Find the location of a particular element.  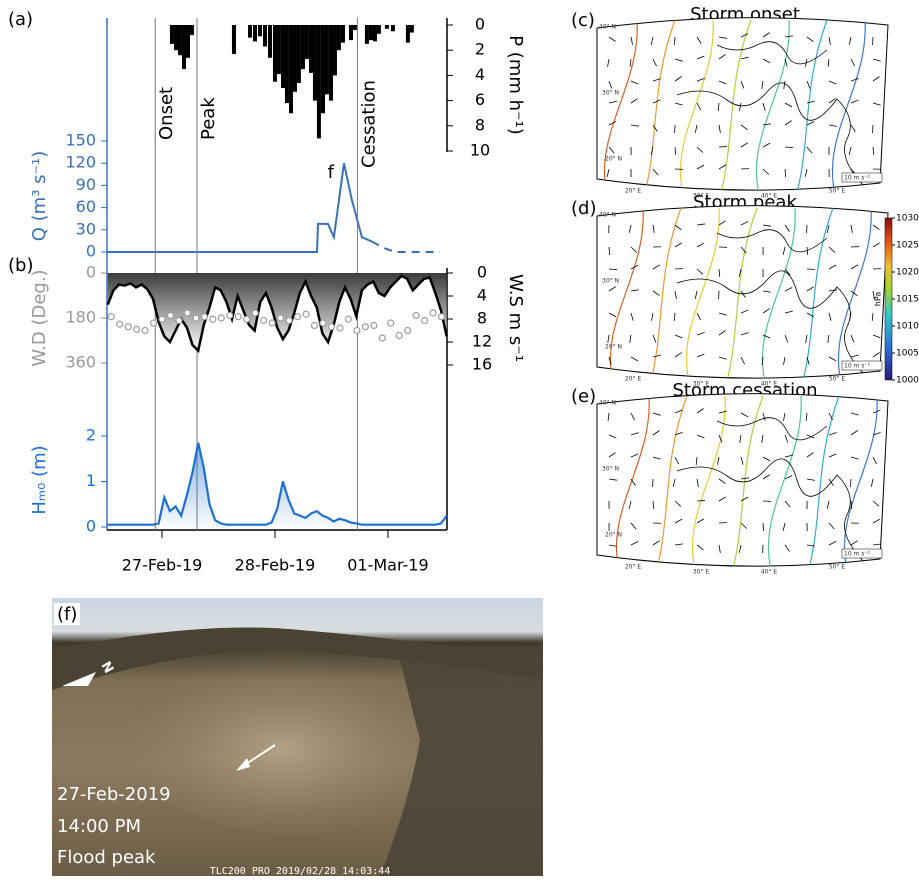

map-label: (e) is located at coordinates (583, 396).